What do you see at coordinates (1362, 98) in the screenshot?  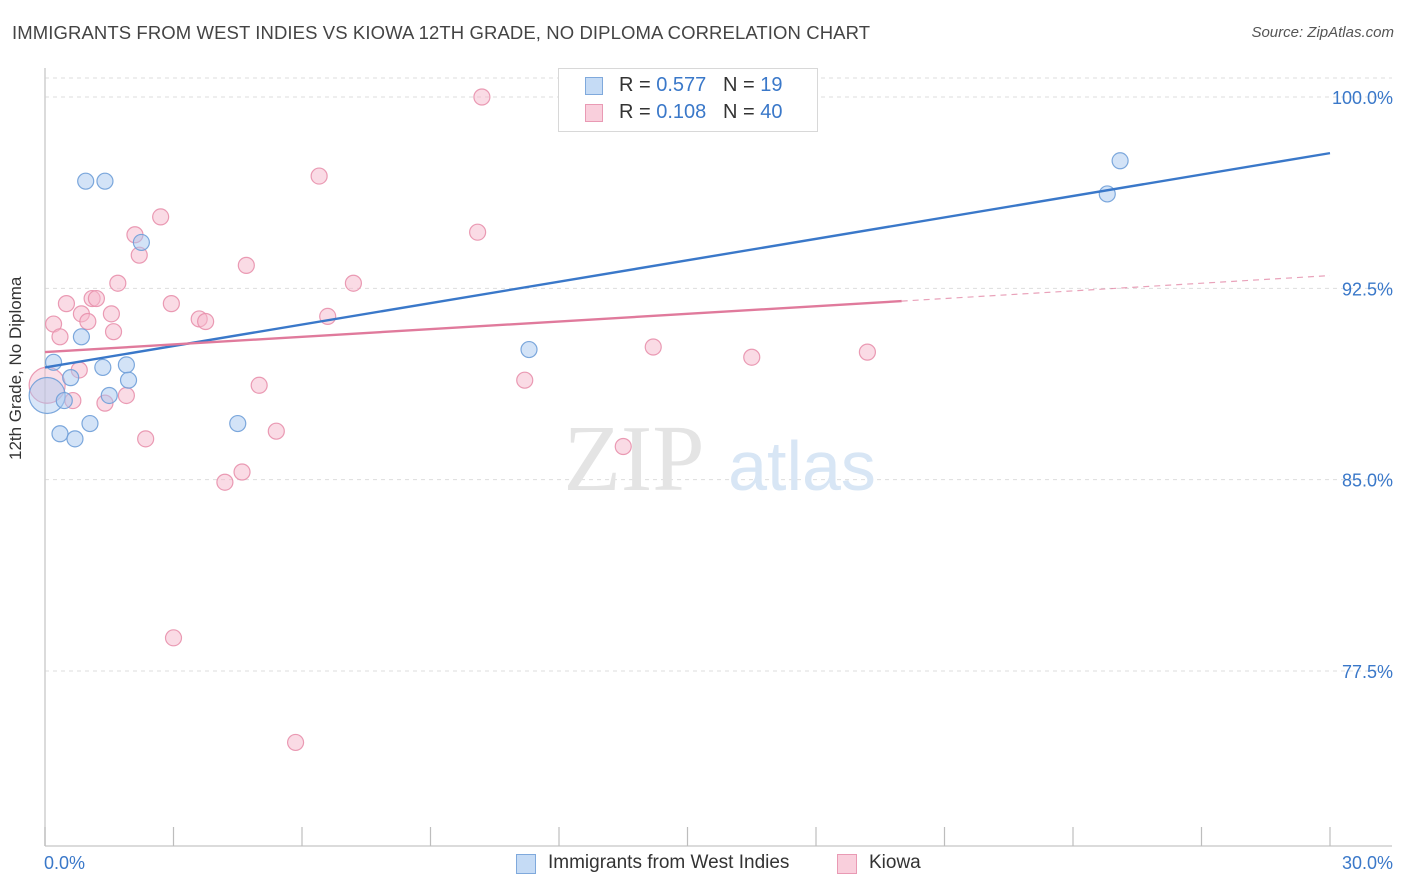 I see `y-tick-label: 100.0%` at bounding box center [1362, 98].